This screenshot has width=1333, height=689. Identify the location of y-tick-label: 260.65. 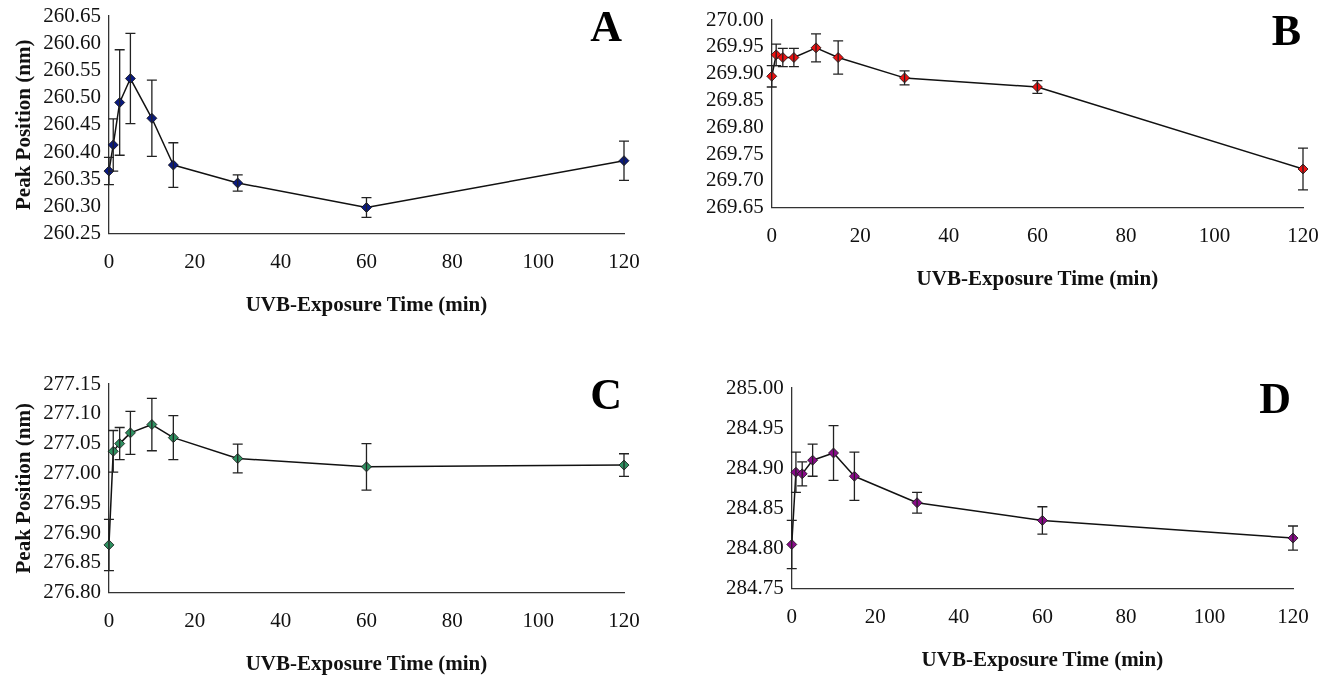
(72, 14).